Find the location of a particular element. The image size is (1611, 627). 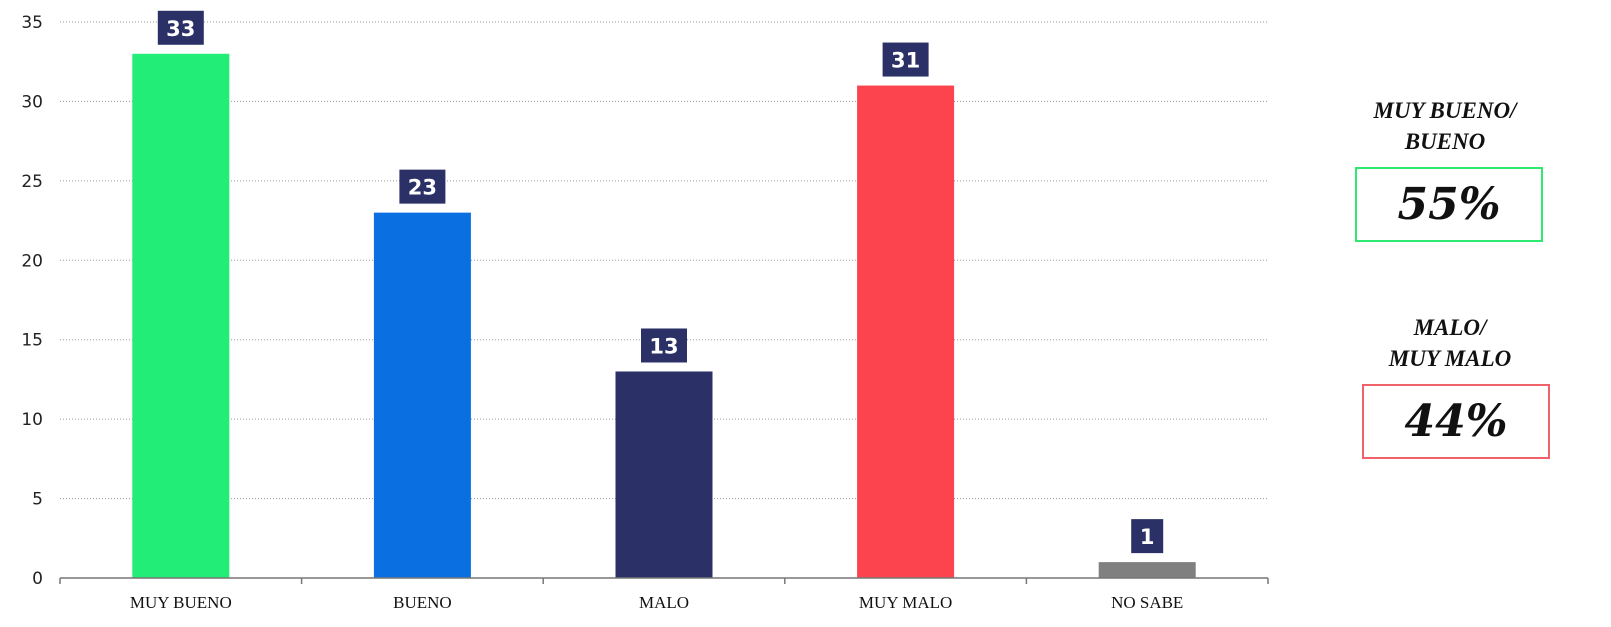

x-tick-label: BUENO is located at coordinates (422, 602).